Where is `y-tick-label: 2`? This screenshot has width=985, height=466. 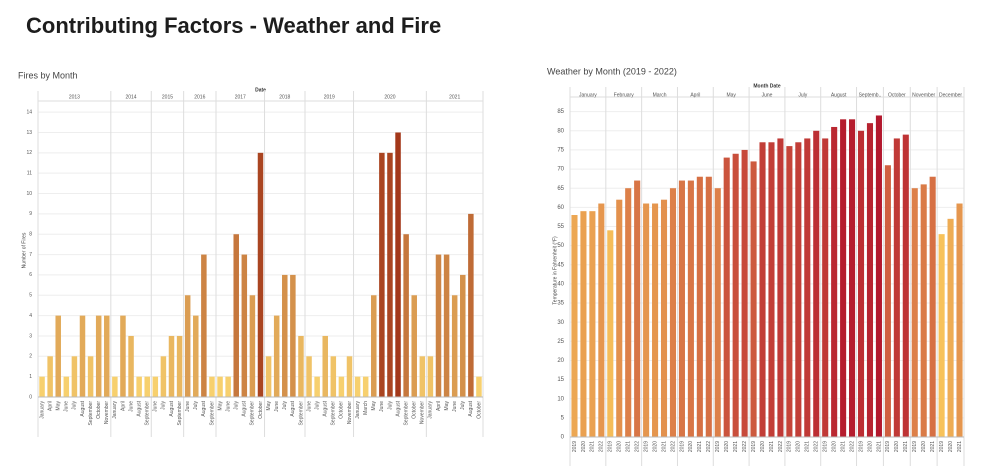
y-tick-label: 2 is located at coordinates (30, 357).